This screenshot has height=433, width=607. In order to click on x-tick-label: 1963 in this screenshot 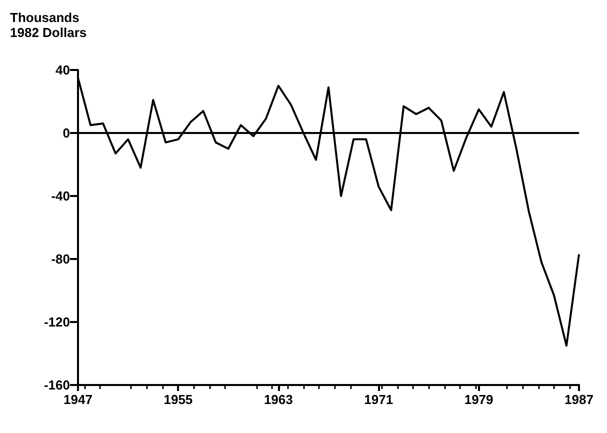, I will do `click(278, 399)`.